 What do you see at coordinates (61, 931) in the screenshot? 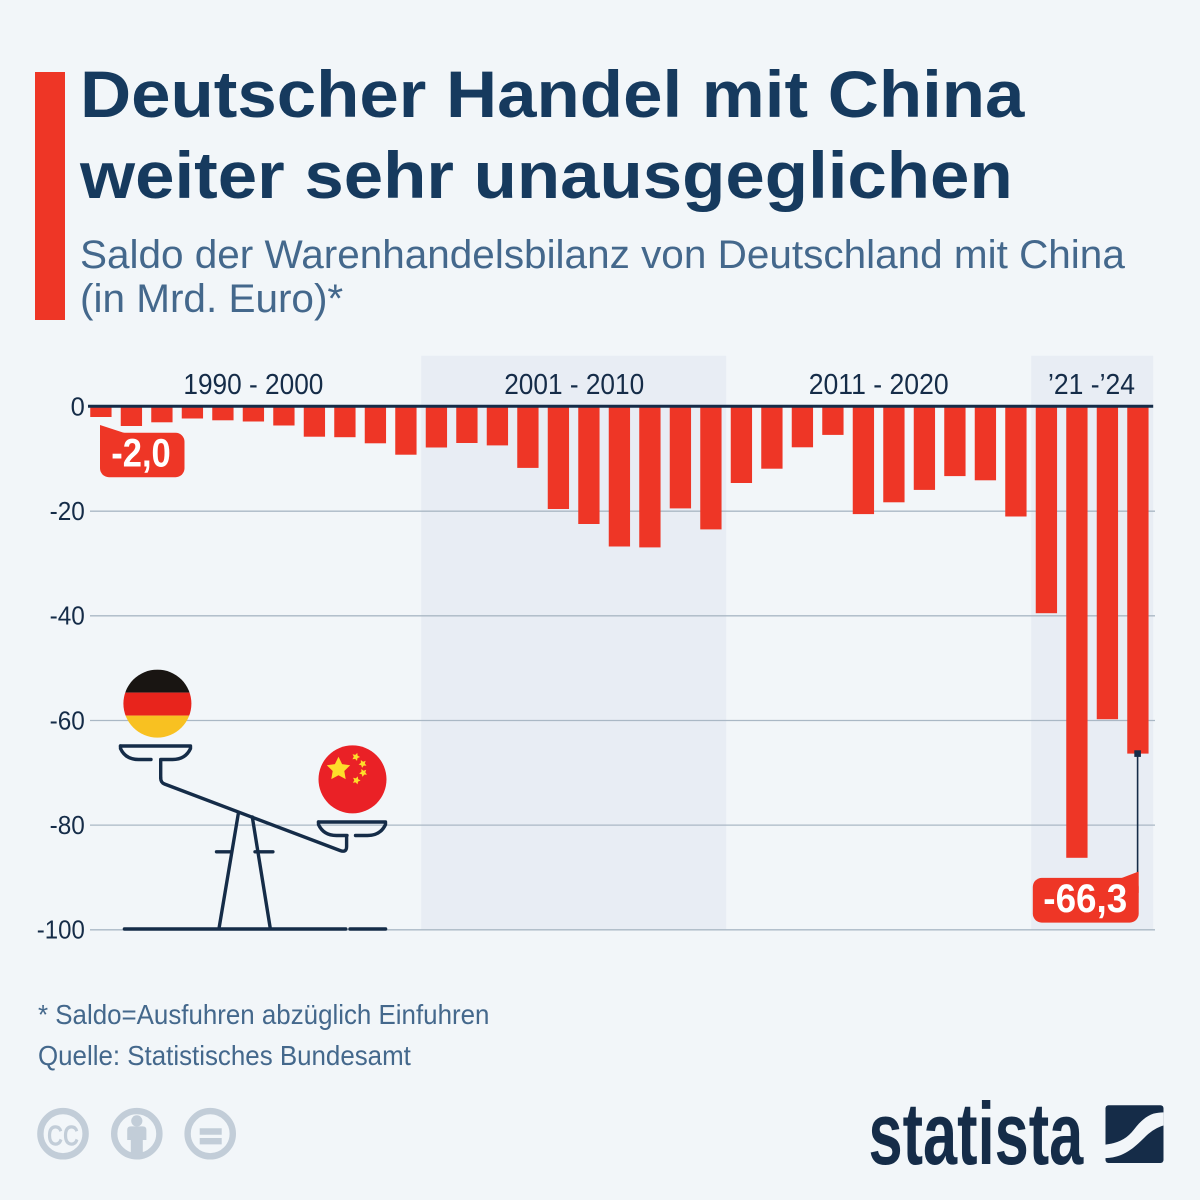
I see `svg-text: -100` at bounding box center [61, 931].